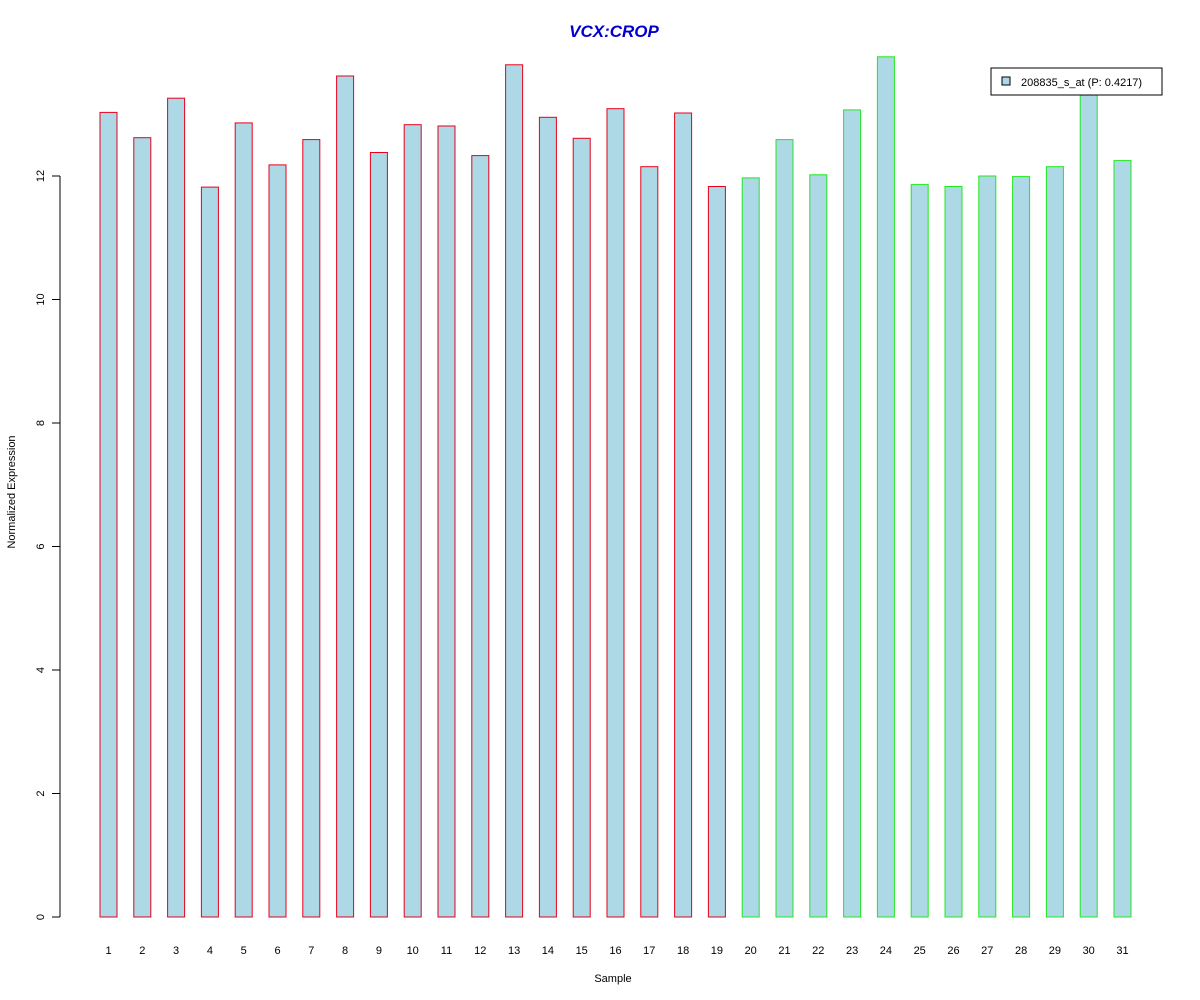  Describe the element at coordinates (176, 951) in the screenshot. I see `x-tick-label: 3` at that location.